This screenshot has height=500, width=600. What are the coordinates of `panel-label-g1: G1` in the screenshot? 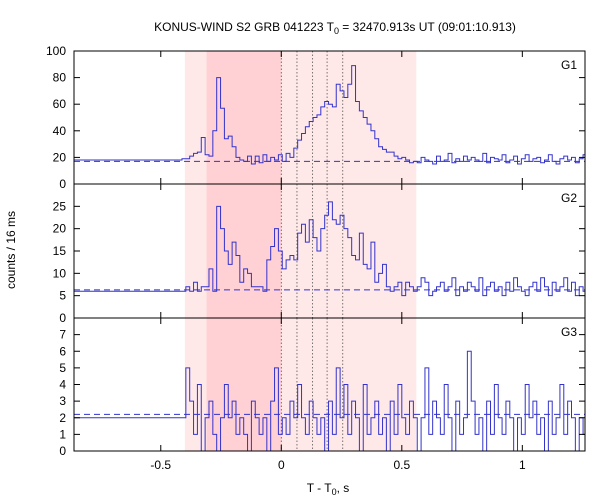 It's located at (569, 65).